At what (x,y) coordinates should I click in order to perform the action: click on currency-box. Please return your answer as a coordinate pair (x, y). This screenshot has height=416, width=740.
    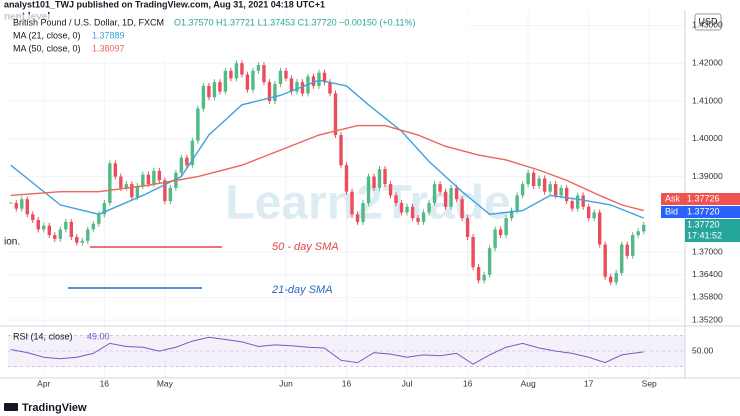
    Looking at the image, I should click on (708, 22).